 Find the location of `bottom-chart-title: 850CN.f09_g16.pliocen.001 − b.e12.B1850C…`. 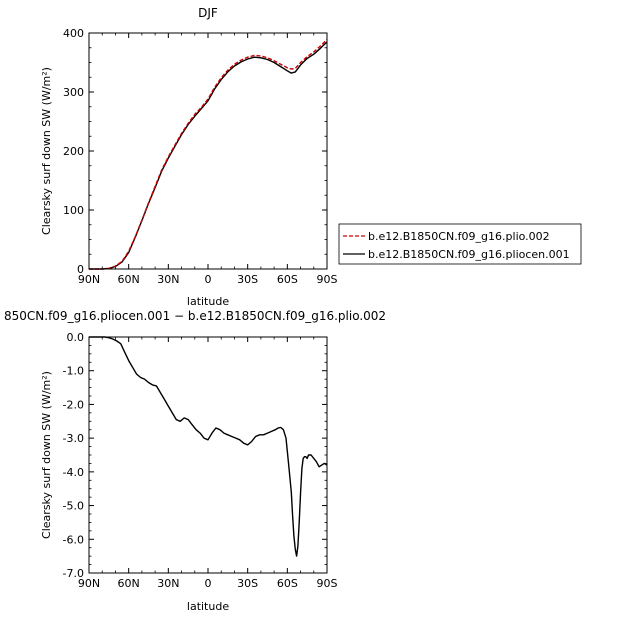

bottom-chart-title: 850CN.f09_g16.pliocen.001 − b.e12.B1850C… is located at coordinates (195, 316).